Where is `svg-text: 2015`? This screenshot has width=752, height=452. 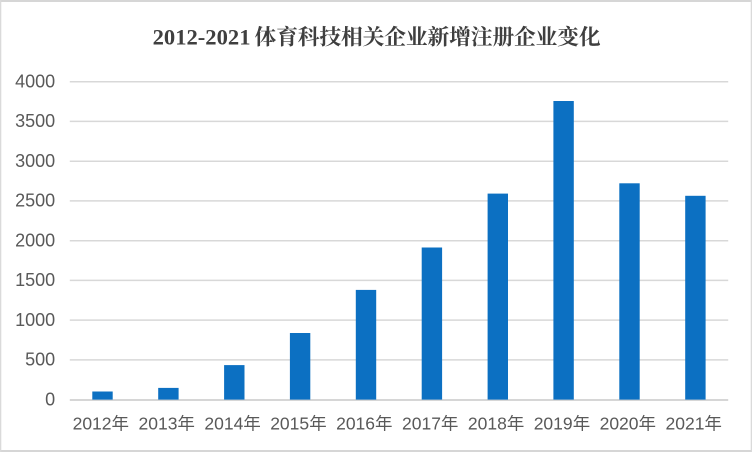
svg-text: 2015 is located at coordinates (289, 424).